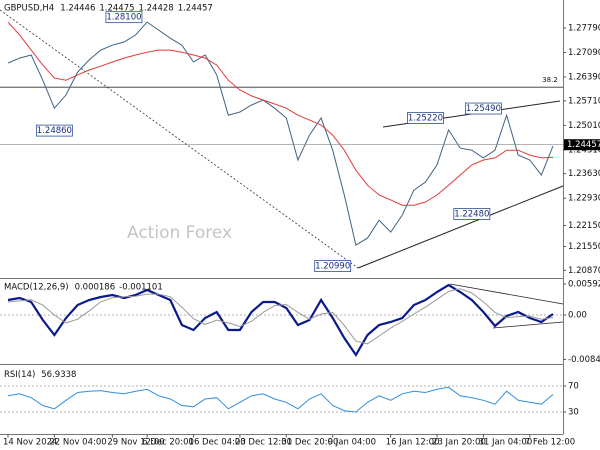 The width and height of the screenshot is (600, 450). Describe the element at coordinates (584, 360) in the screenshot. I see `y-tick-label: -0.00849` at that location.